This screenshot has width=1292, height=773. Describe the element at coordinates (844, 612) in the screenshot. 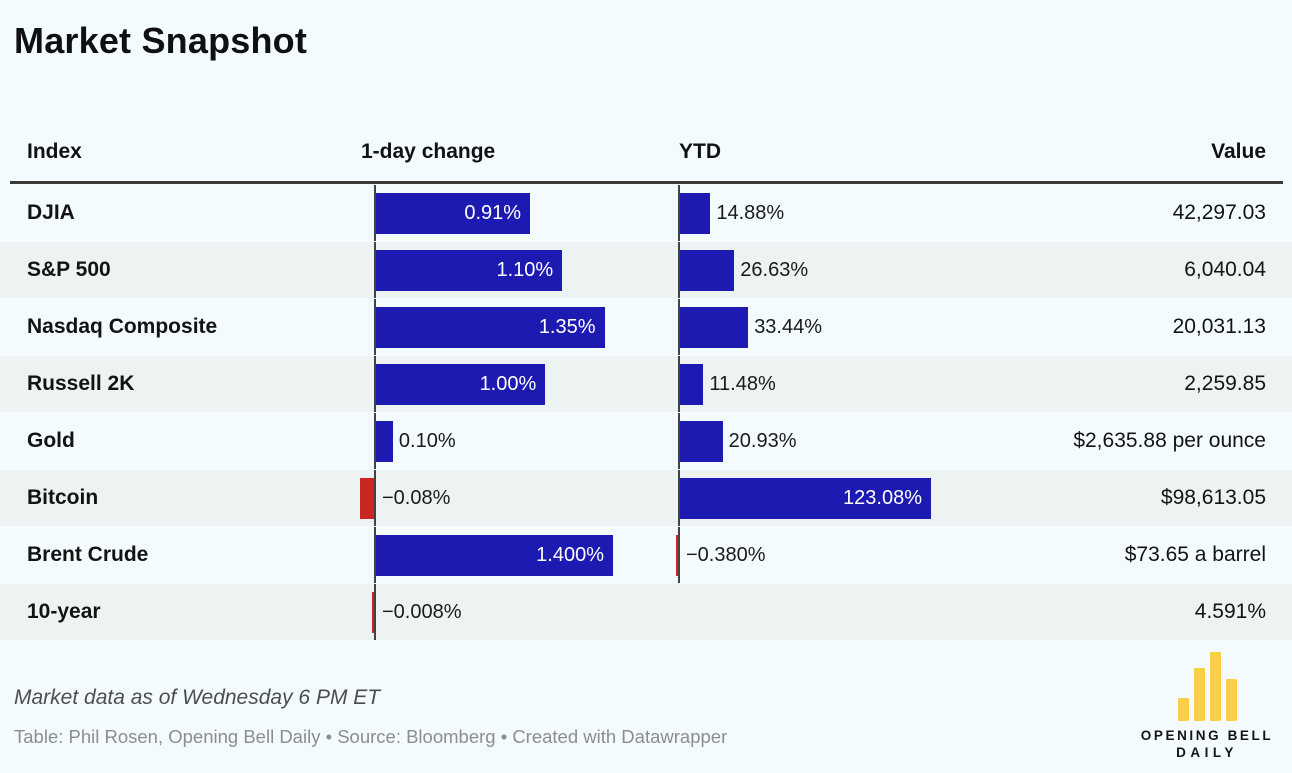

I see `ytd-bar-cell` at that location.